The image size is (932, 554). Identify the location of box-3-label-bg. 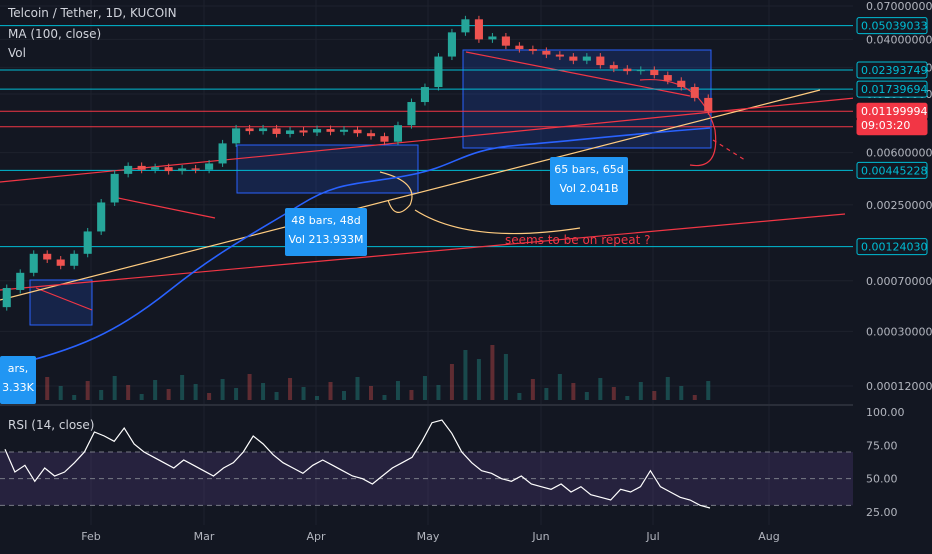
(18, 380).